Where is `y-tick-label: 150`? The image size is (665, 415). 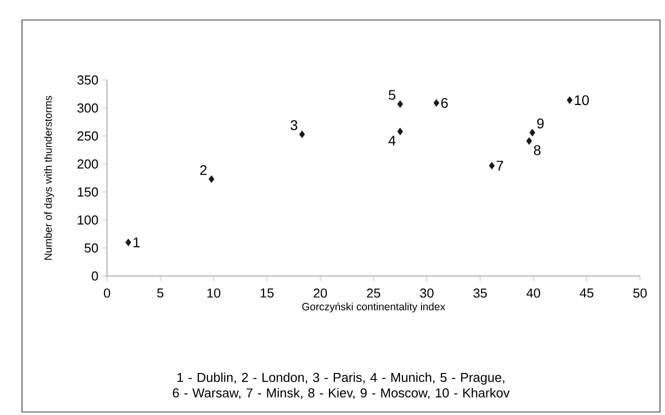
y-tick-label: 150 is located at coordinates (88, 192).